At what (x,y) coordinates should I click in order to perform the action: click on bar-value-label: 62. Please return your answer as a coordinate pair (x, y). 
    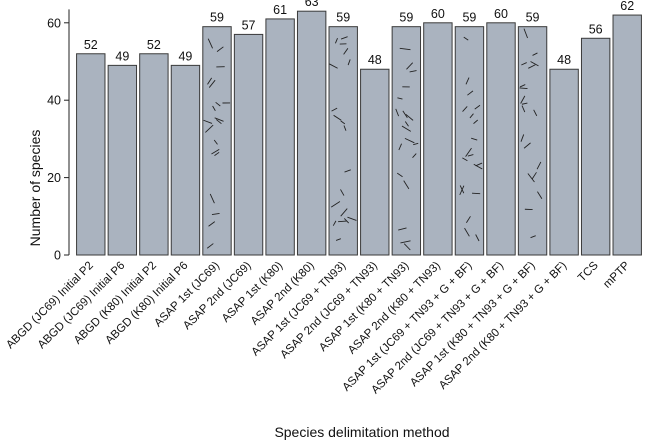
    Looking at the image, I should click on (627, 6).